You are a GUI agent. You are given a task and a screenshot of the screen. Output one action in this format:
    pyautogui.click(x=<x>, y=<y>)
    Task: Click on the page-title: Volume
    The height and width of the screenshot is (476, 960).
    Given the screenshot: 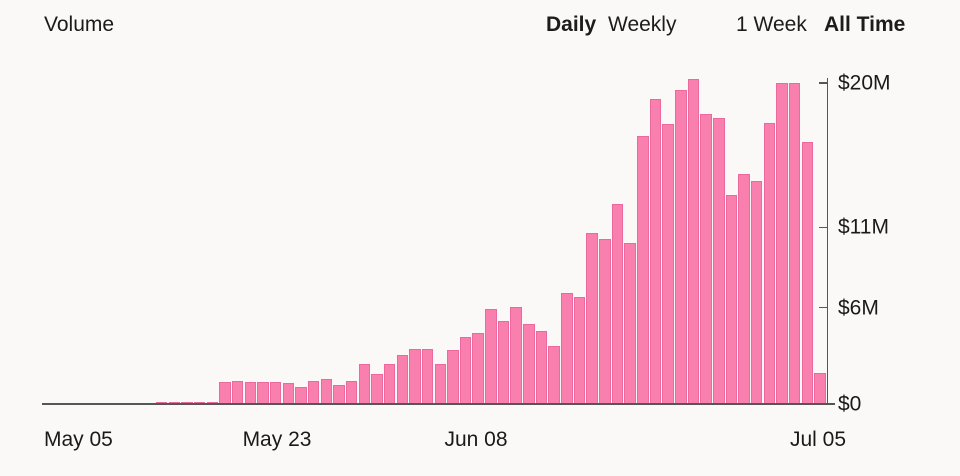 What is the action you would take?
    pyautogui.click(x=79, y=24)
    